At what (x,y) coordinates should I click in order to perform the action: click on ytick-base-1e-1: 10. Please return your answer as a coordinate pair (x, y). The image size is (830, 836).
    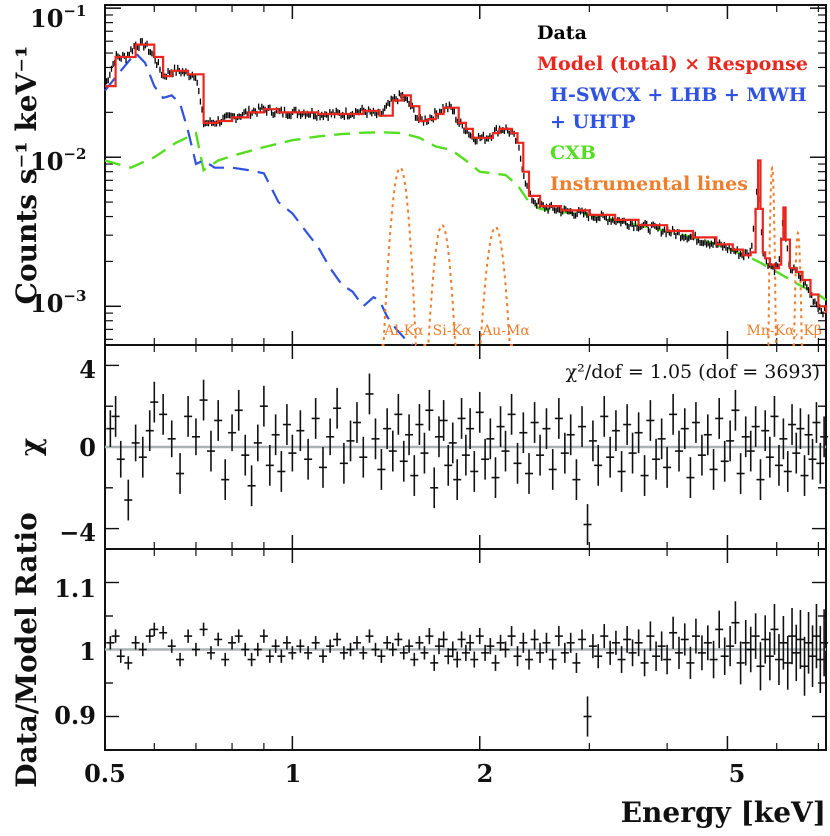
    Looking at the image, I should click on (46, 18).